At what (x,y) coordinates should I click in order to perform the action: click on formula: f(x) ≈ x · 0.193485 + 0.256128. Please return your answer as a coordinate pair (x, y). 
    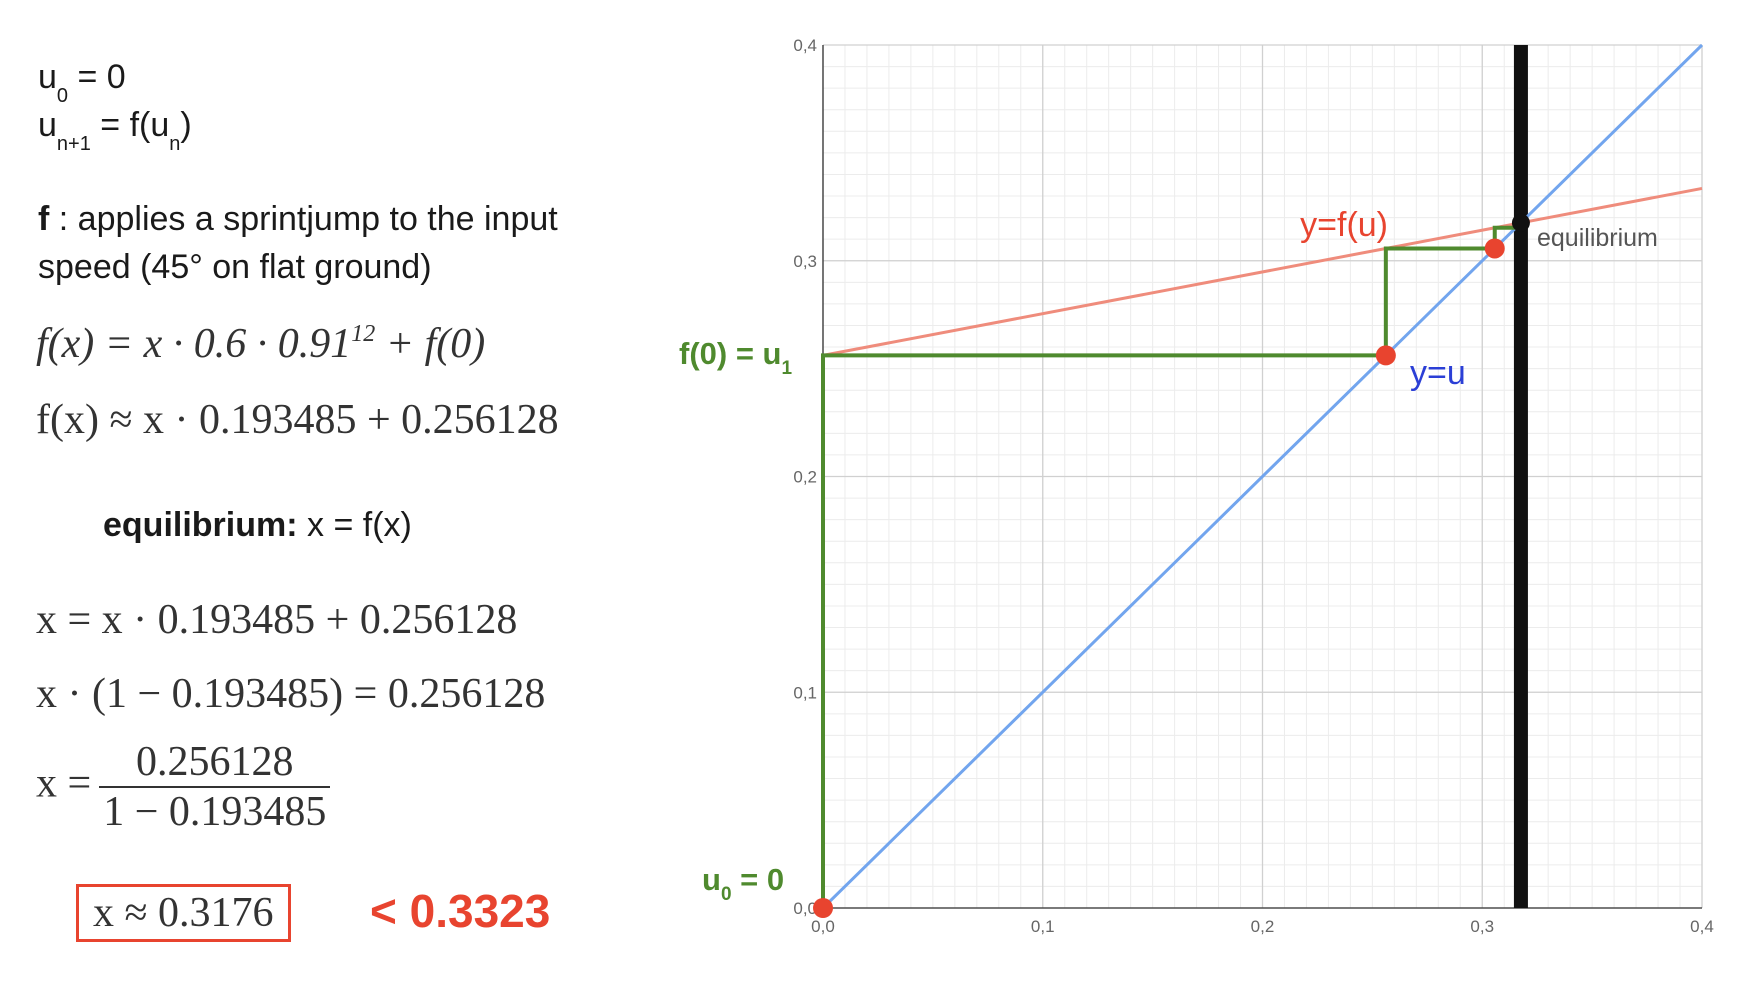
    Looking at the image, I should click on (297, 420).